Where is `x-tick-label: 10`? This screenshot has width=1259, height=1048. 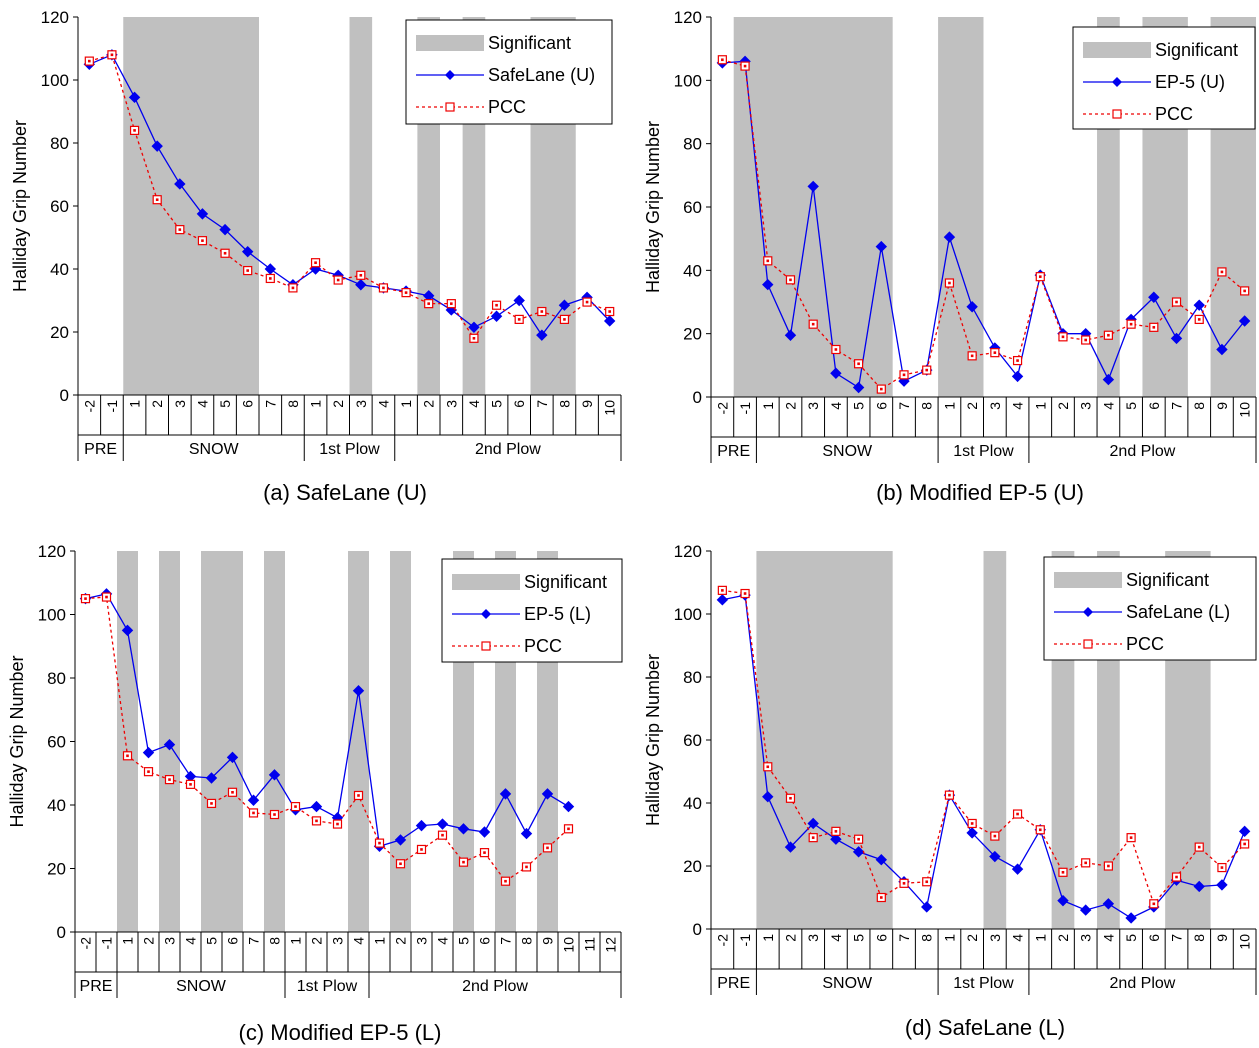
x-tick-label: 10 is located at coordinates (1245, 942).